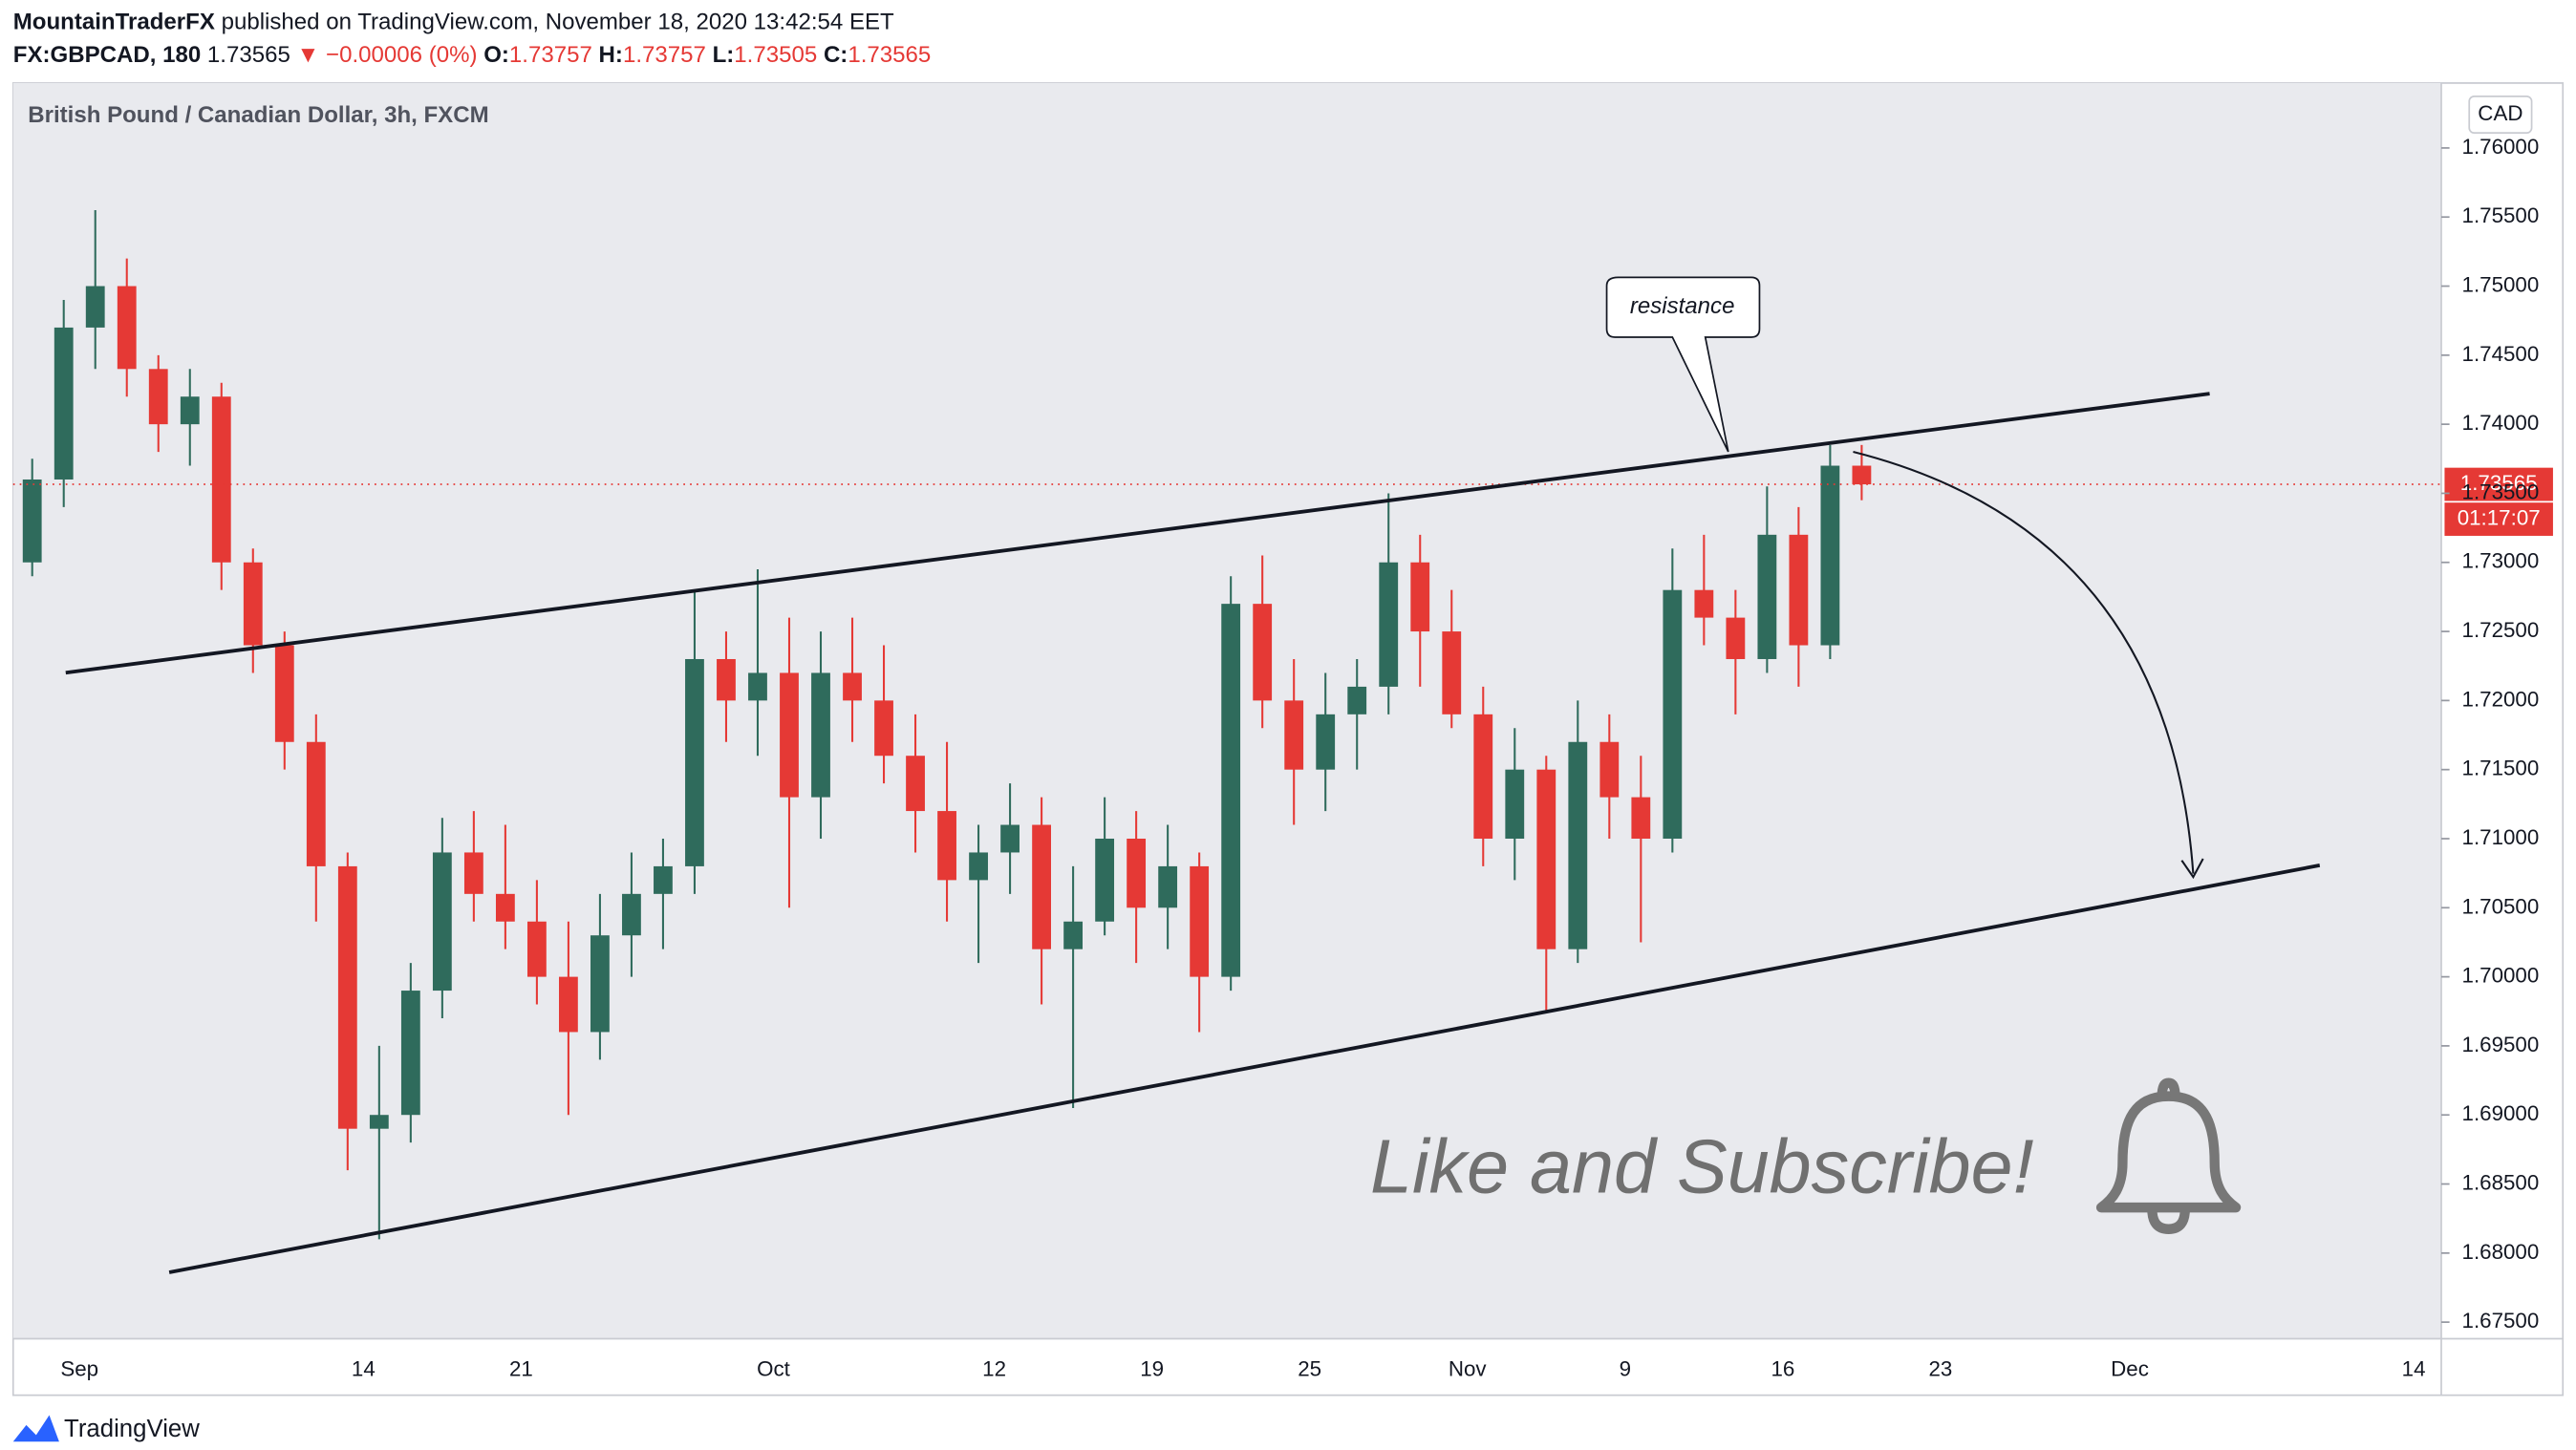  Describe the element at coordinates (2501, 1321) in the screenshot. I see `y-tick-label: 1.67500` at that location.